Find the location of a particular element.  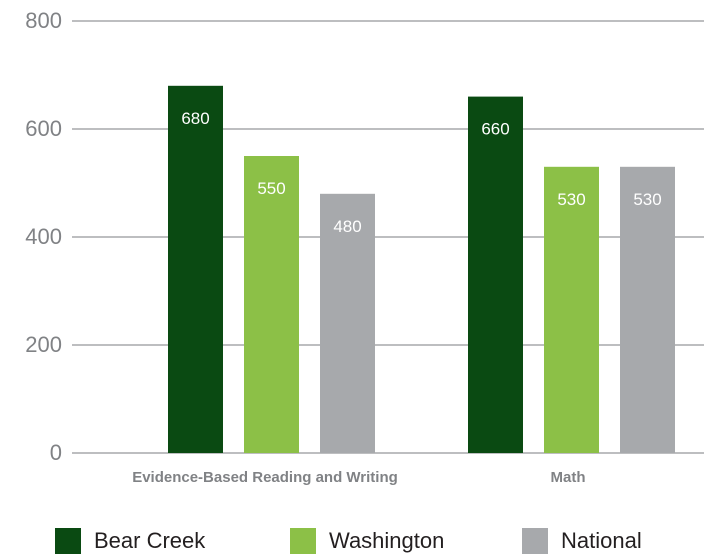

legend-item-bear-creek: Bear Creek is located at coordinates (130, 541).